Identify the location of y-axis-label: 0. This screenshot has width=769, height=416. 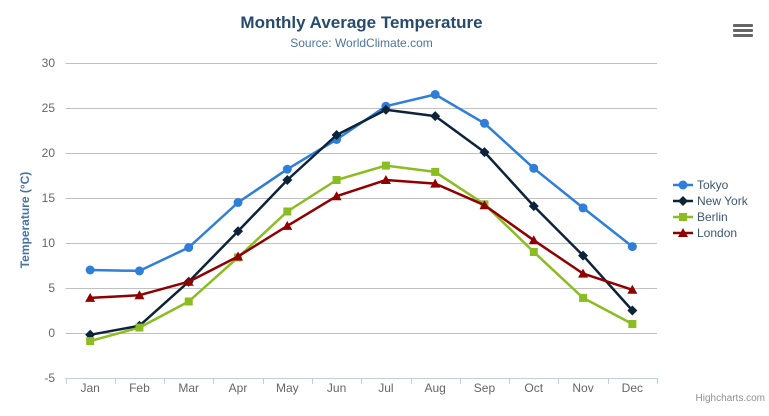
(51, 333).